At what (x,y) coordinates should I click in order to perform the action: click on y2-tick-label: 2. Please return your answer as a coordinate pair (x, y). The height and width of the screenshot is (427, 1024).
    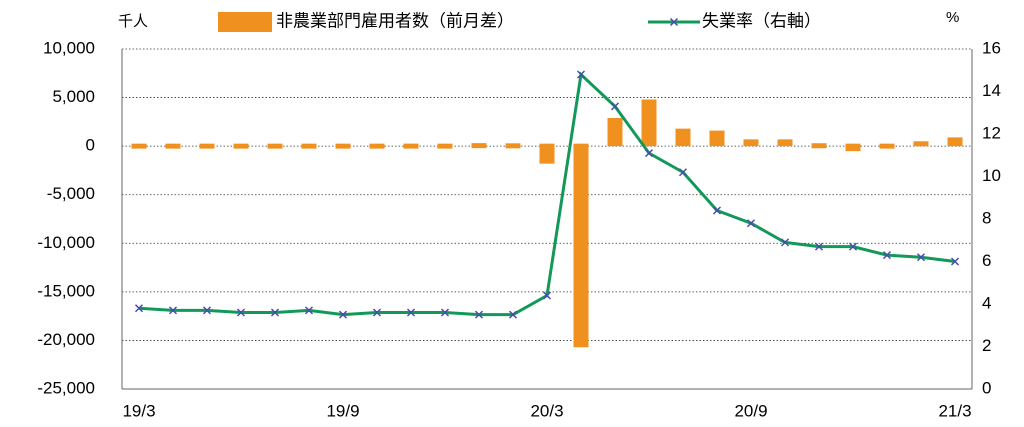
    Looking at the image, I should click on (986, 345).